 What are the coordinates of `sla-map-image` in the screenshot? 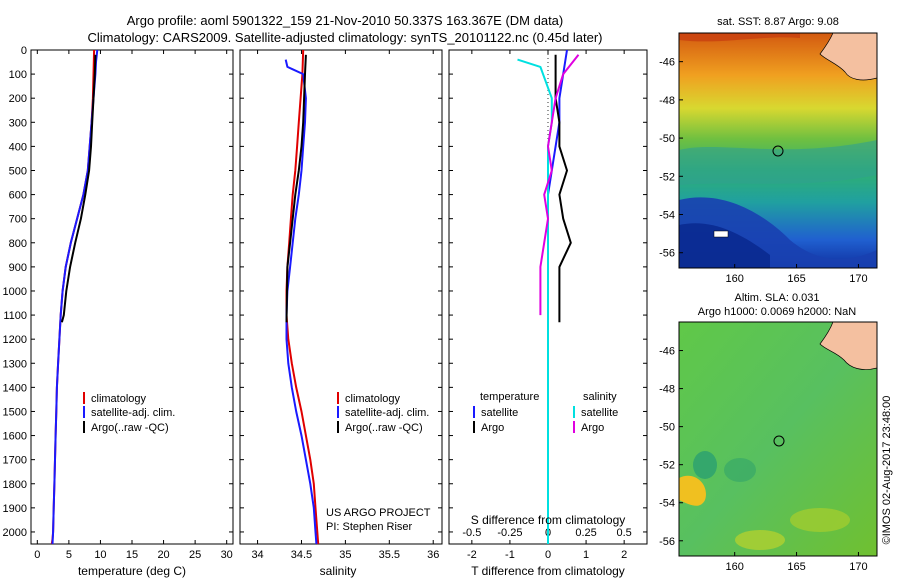 It's located at (778, 439).